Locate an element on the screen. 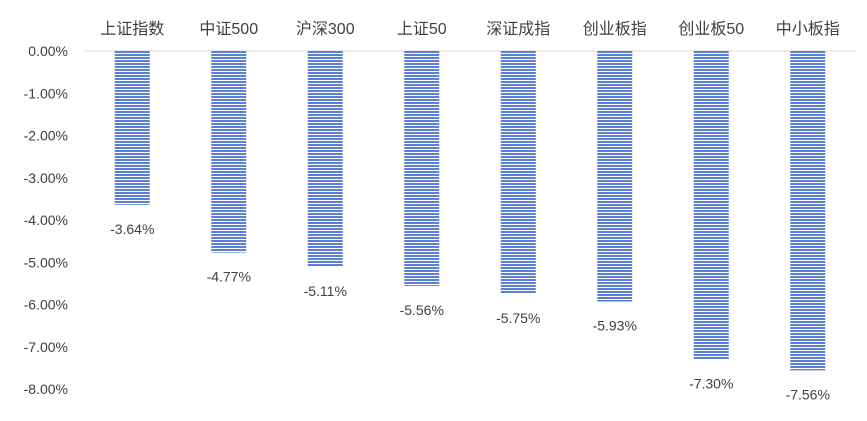 The image size is (867, 421). x-tick-label: 上证50 is located at coordinates (422, 29).